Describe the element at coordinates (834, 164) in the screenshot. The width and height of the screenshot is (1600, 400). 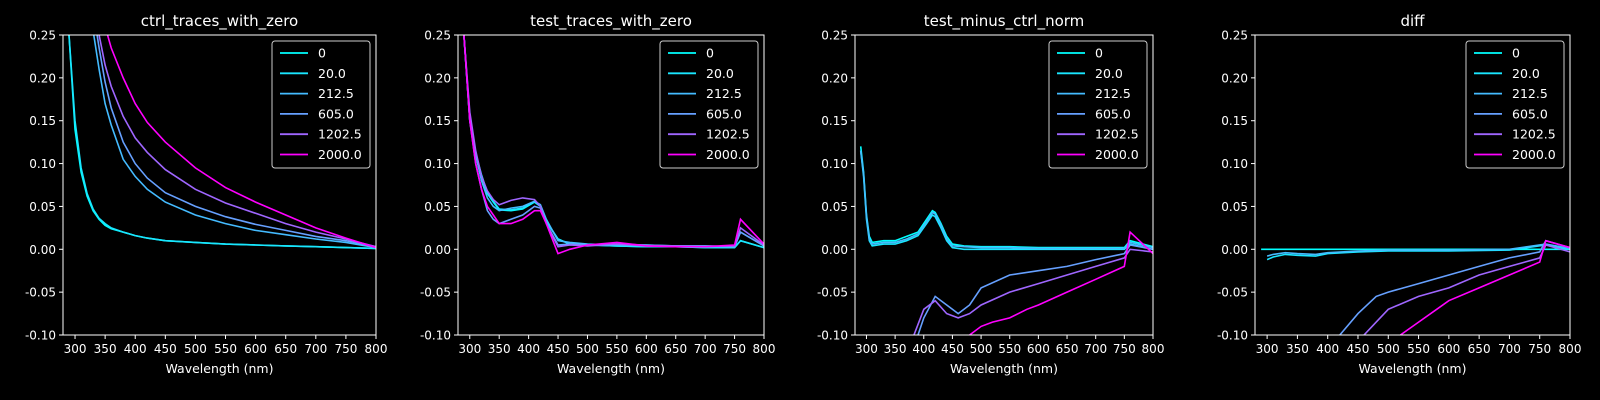
I see `y-tick-label: 0.10` at that location.